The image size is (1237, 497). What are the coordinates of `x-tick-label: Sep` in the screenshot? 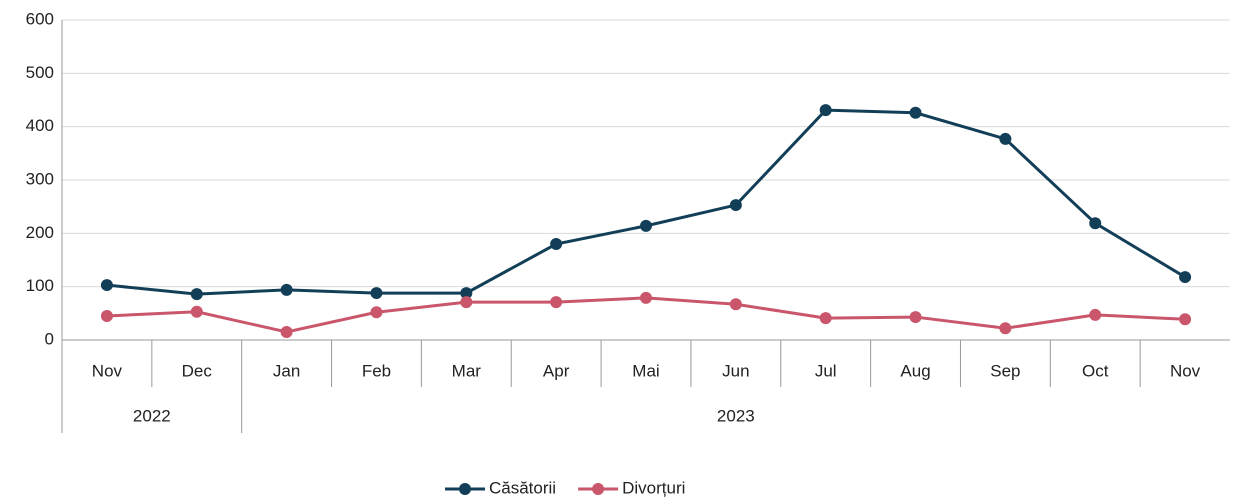 It's located at (1005, 370).